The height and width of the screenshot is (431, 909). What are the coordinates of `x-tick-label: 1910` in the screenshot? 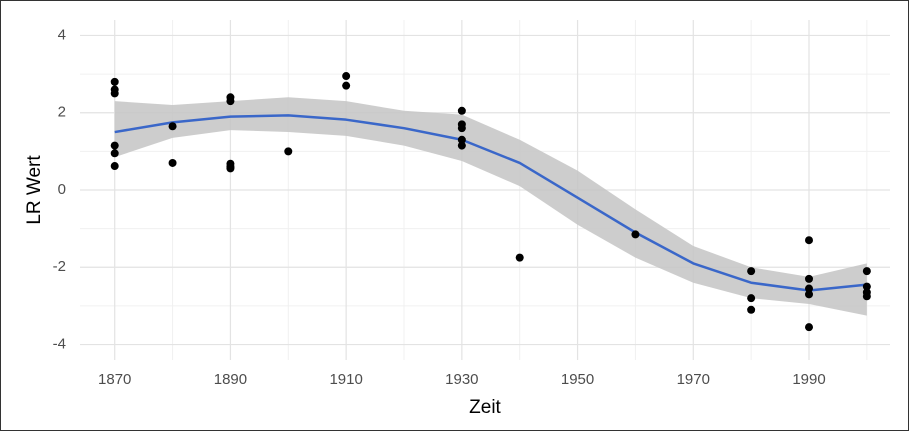 It's located at (345, 379).